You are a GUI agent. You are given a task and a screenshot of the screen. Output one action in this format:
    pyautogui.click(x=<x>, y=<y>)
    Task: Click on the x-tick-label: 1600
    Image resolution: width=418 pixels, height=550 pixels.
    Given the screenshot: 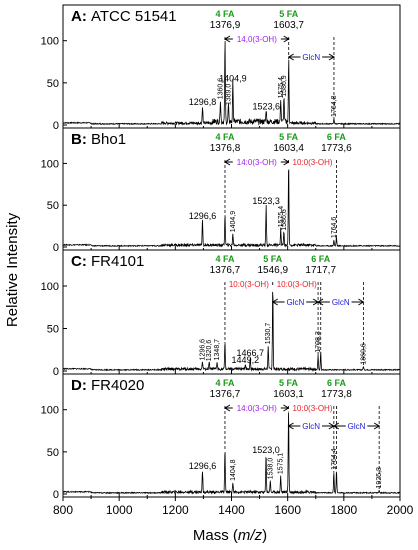 What is the action you would take?
    pyautogui.click(x=287, y=510)
    